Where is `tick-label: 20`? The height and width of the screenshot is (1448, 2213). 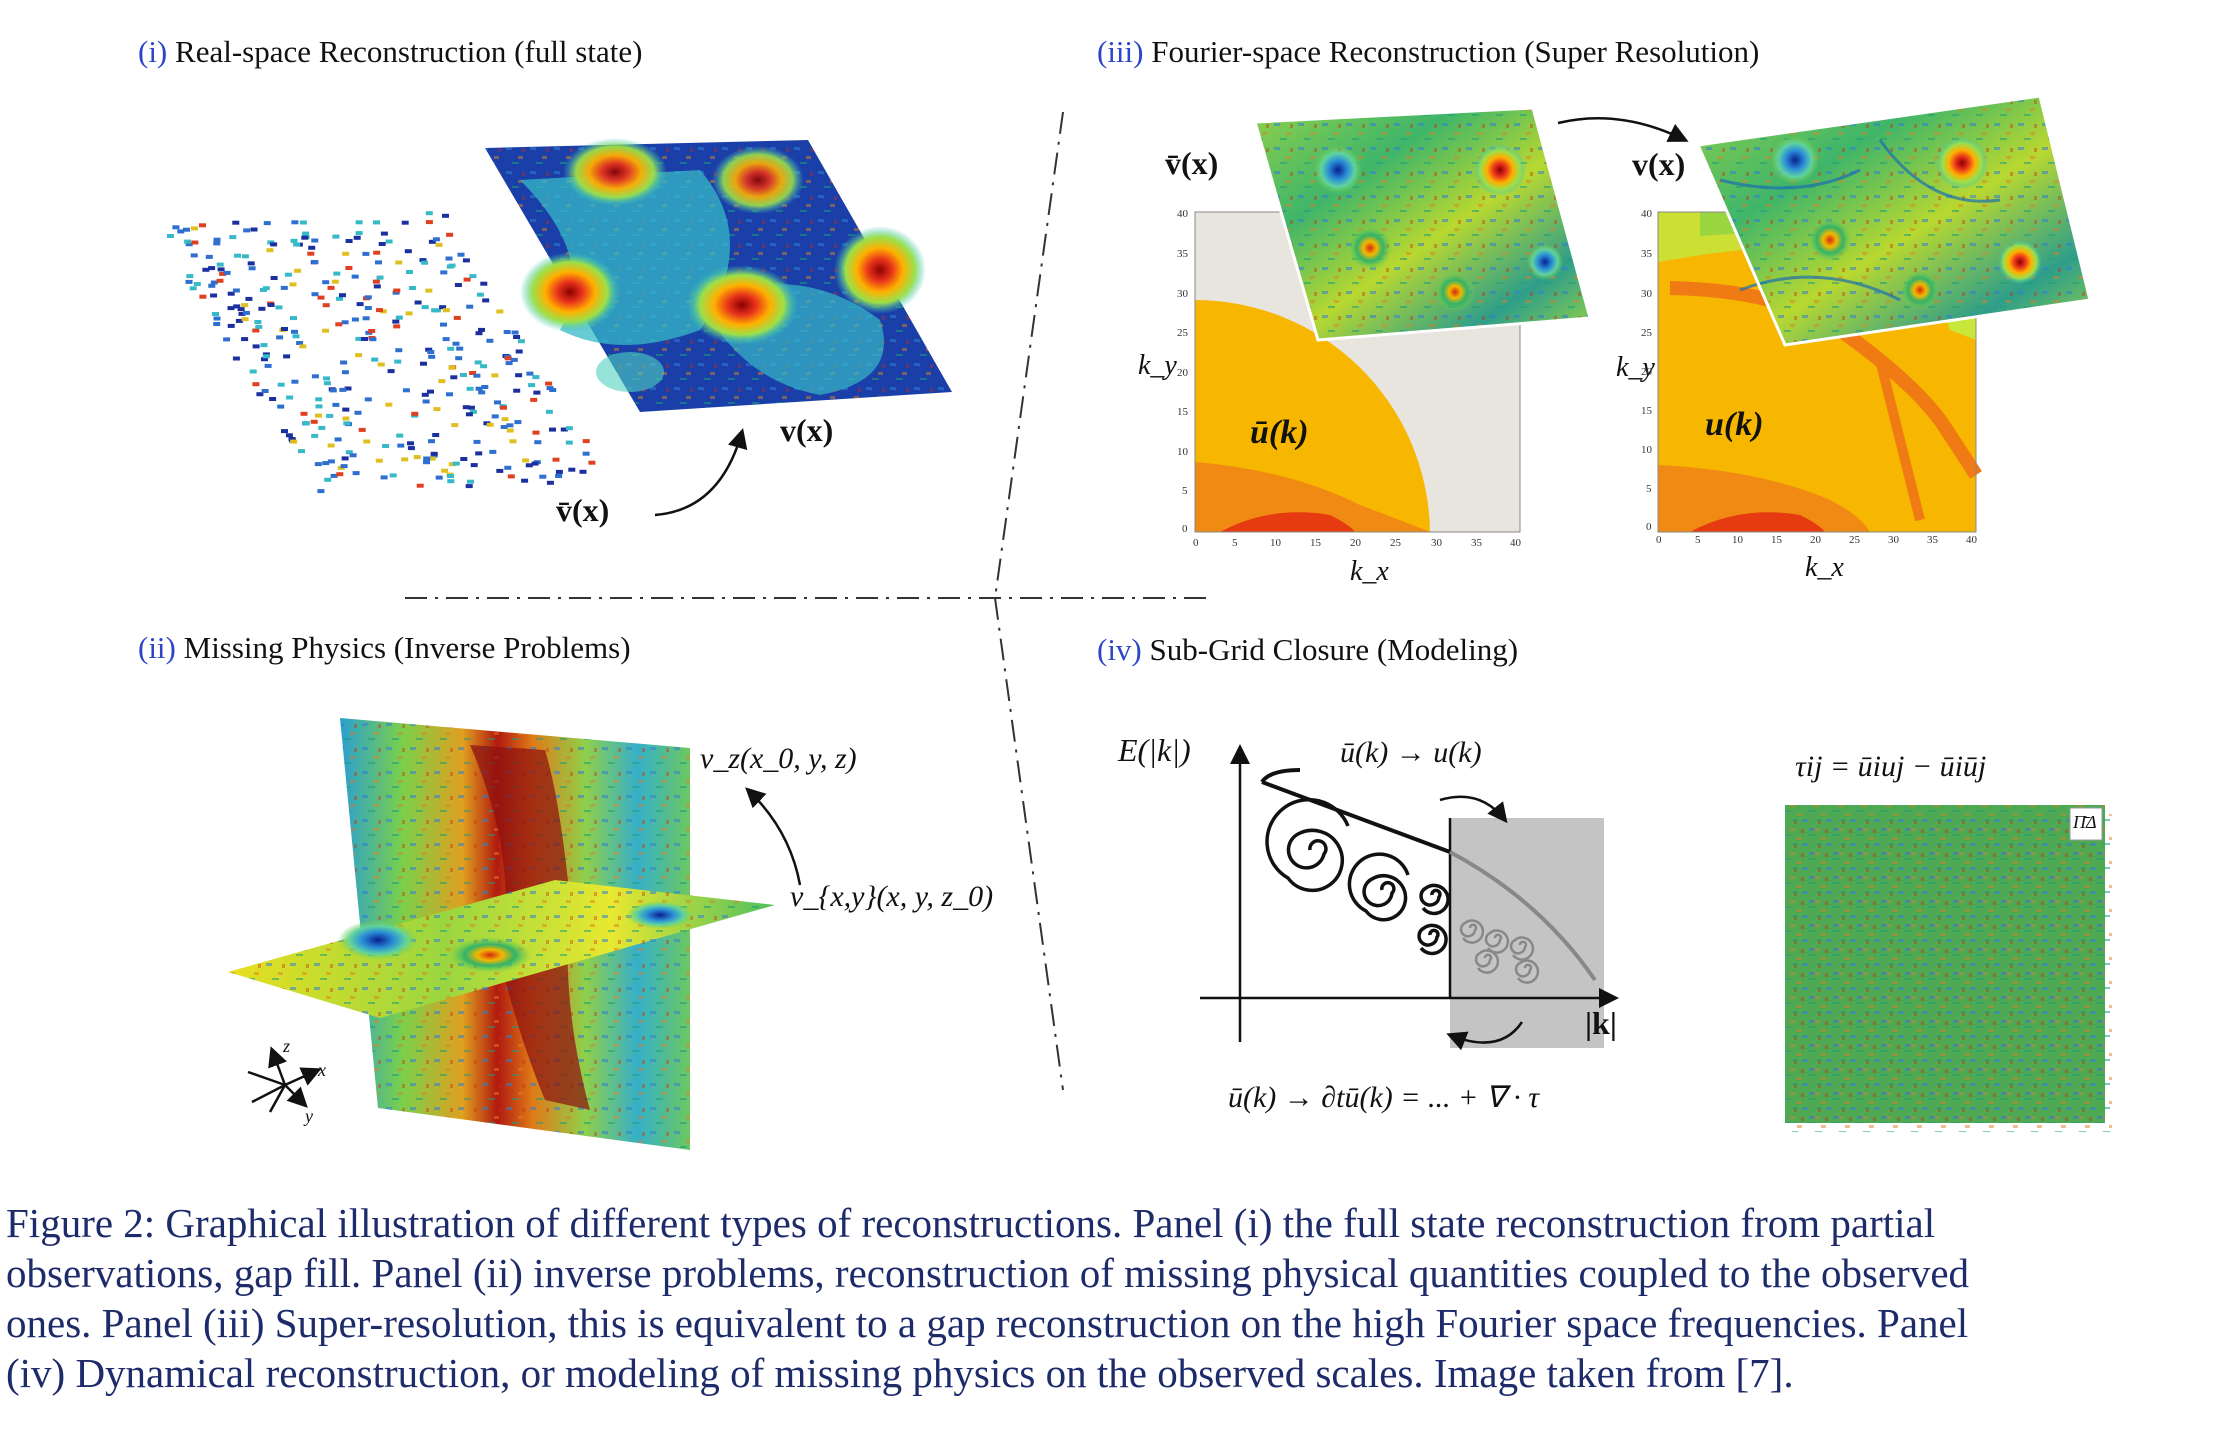
tick-label: 20 is located at coordinates (1646, 372).